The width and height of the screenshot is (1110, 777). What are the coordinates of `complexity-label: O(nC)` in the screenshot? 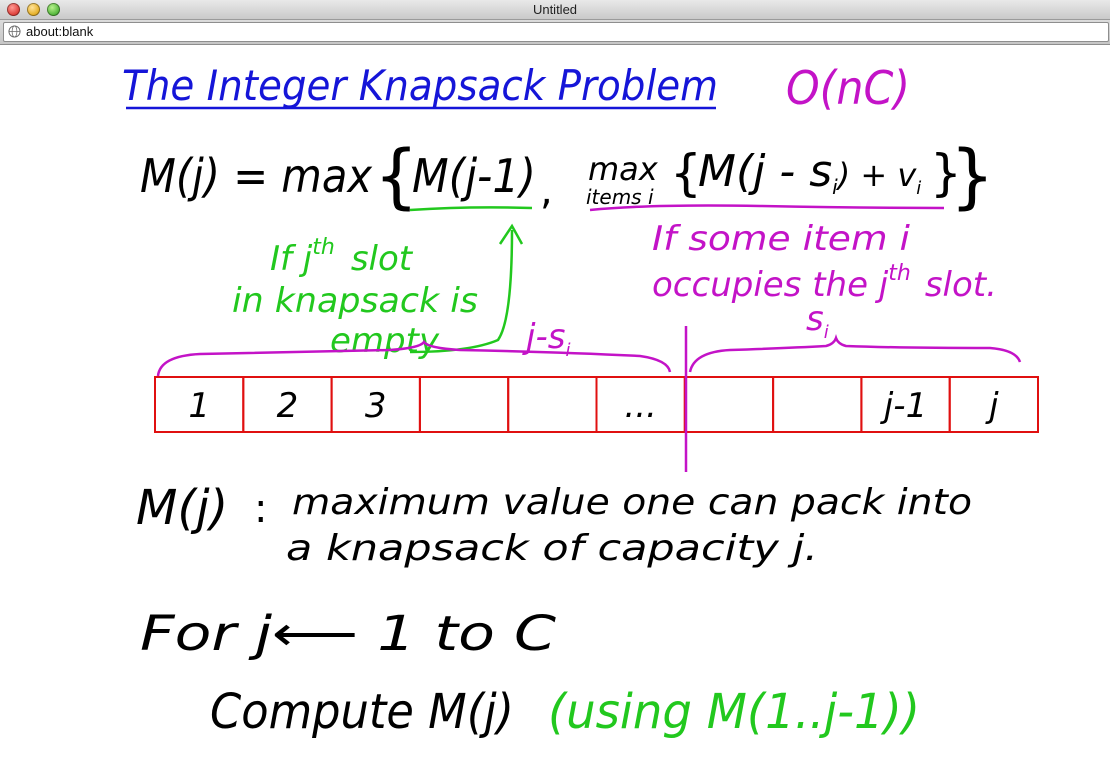 It's located at (848, 88).